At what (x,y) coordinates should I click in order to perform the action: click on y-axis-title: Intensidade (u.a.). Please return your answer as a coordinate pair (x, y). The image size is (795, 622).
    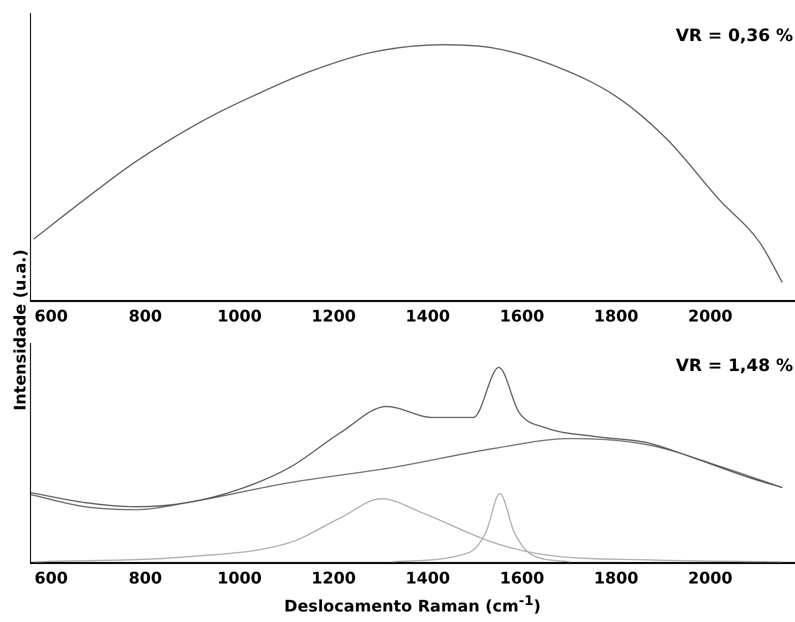
    Looking at the image, I should click on (20, 330).